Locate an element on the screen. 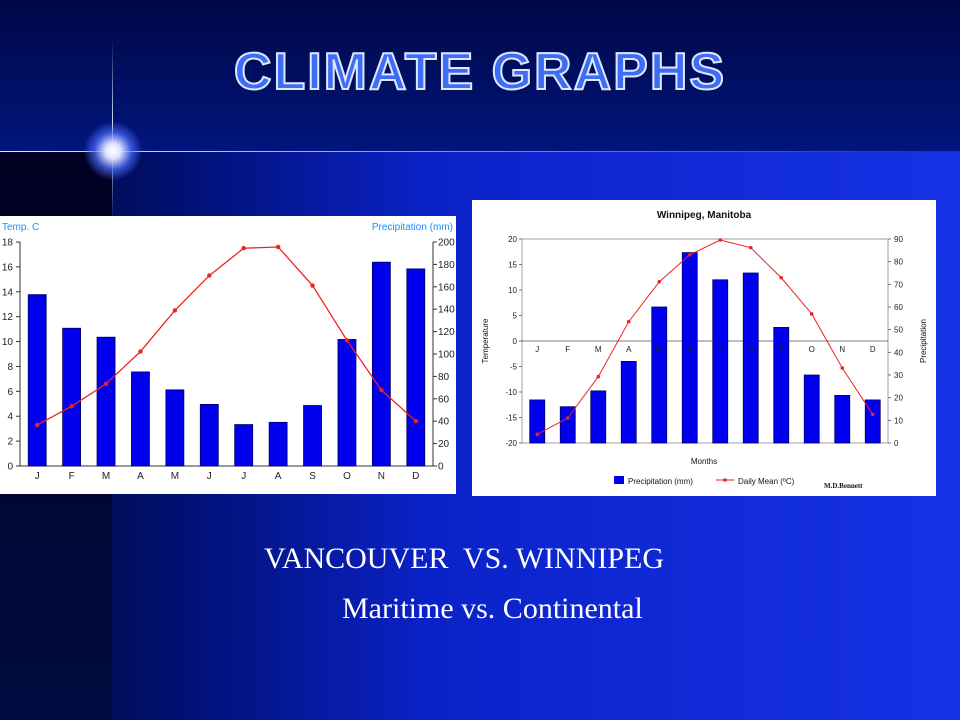 This screenshot has width=960, height=720. left-tick-label: 12 is located at coordinates (8, 317).